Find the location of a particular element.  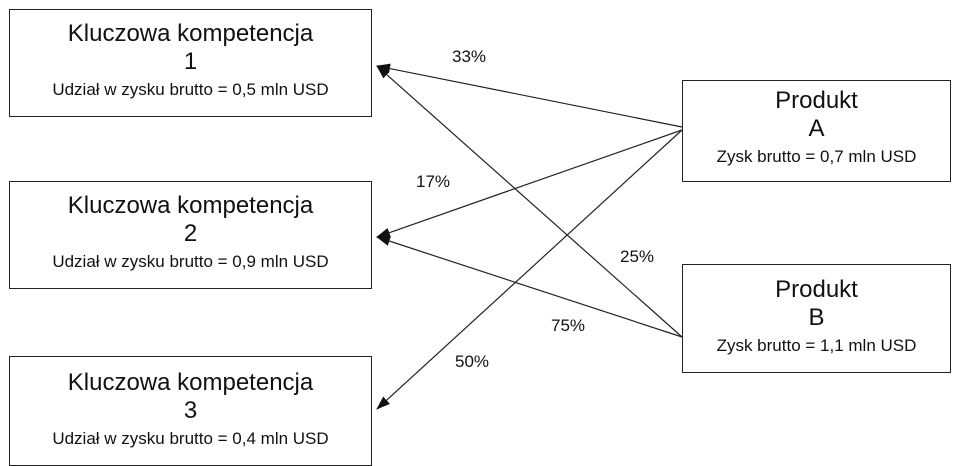

arrow-a-to-comp2 is located at coordinates (529, 183).